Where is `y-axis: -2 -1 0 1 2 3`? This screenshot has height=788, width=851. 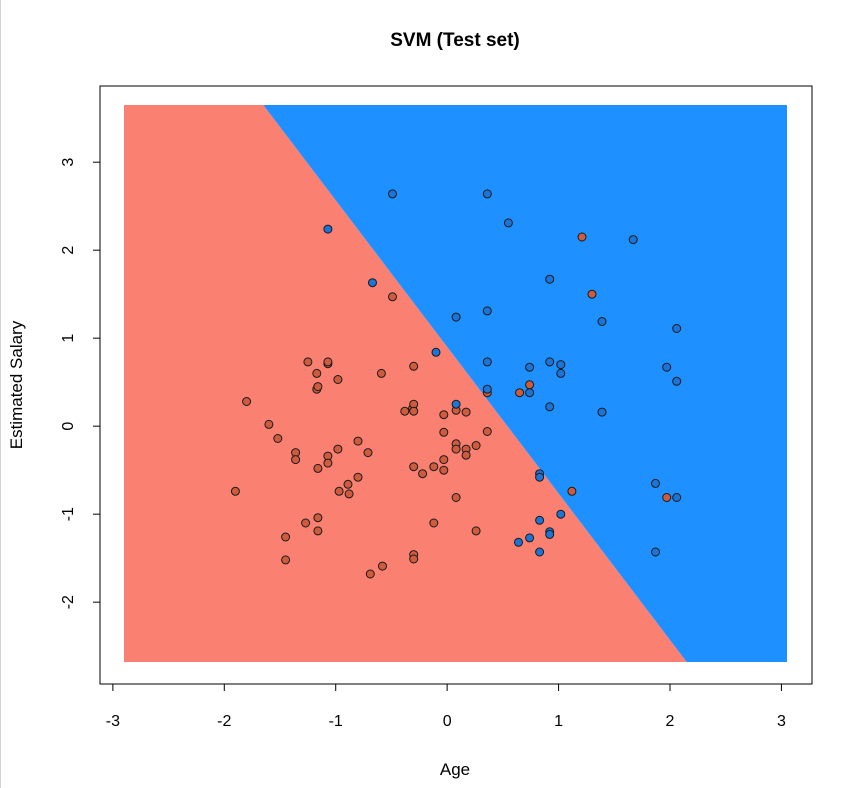
y-axis: -2 -1 0 1 2 3 is located at coordinates (80, 383).